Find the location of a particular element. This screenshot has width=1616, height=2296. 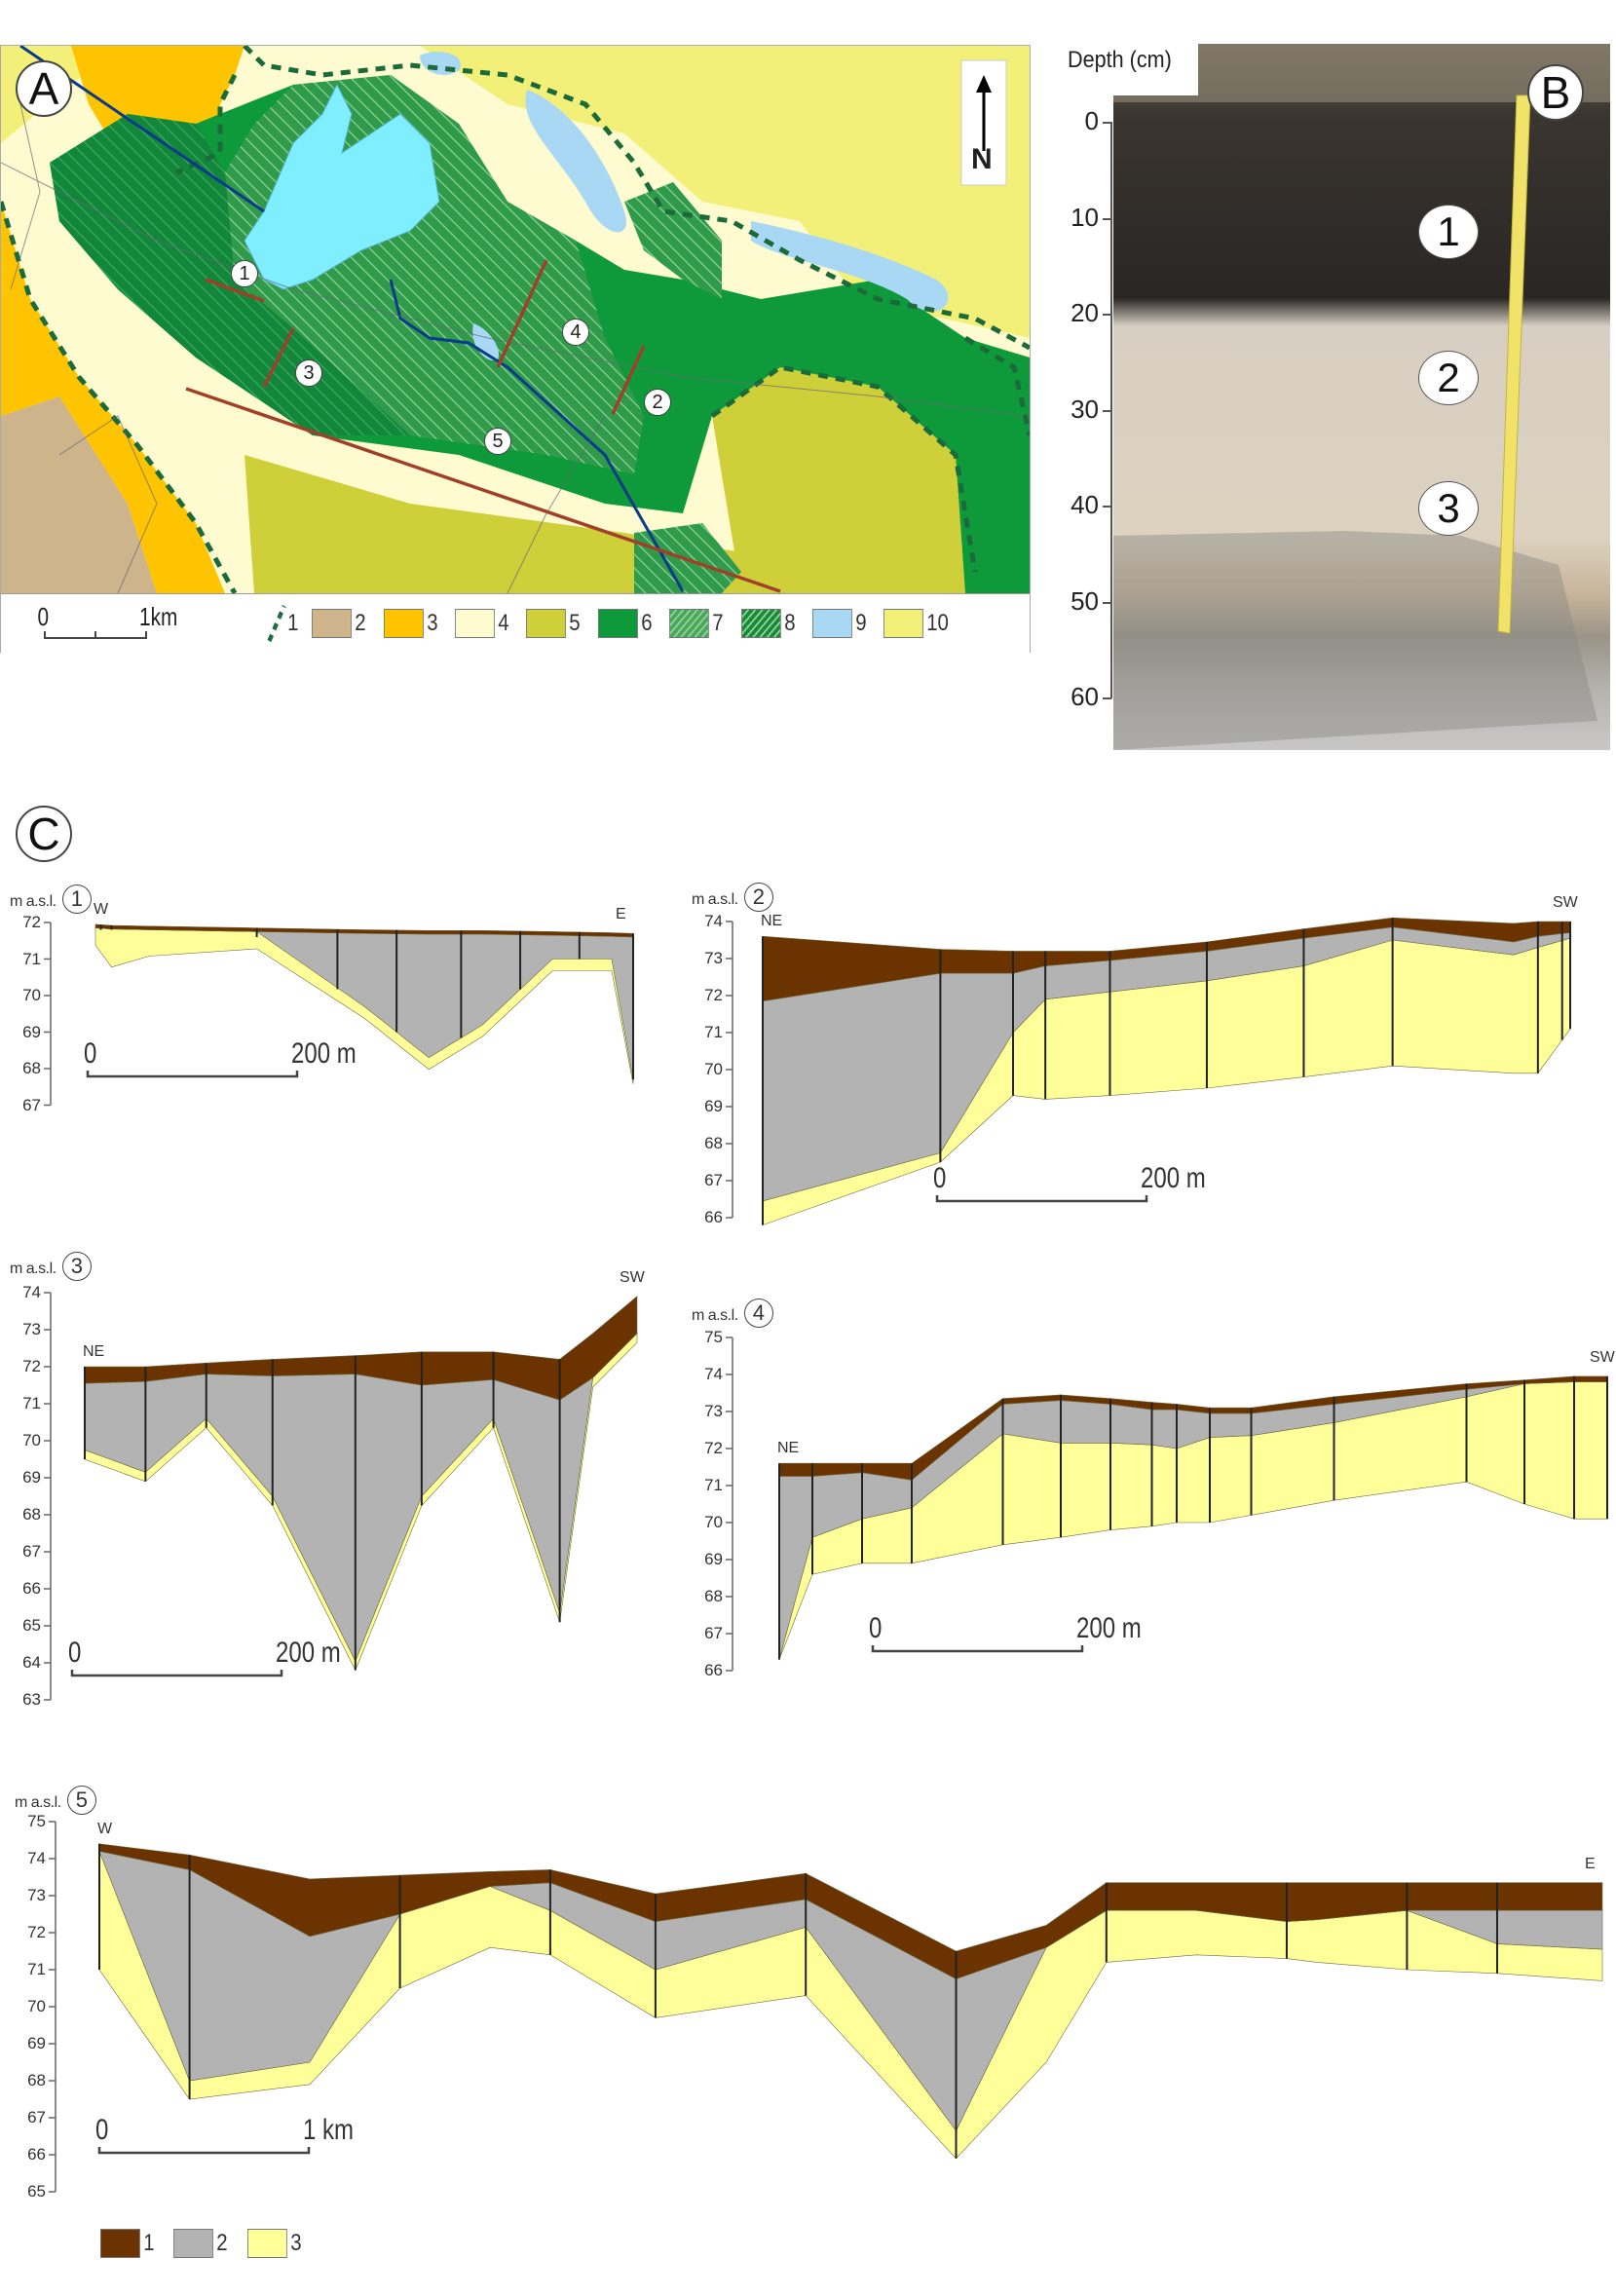

map-legend-item-4: 4 is located at coordinates (482, 623).